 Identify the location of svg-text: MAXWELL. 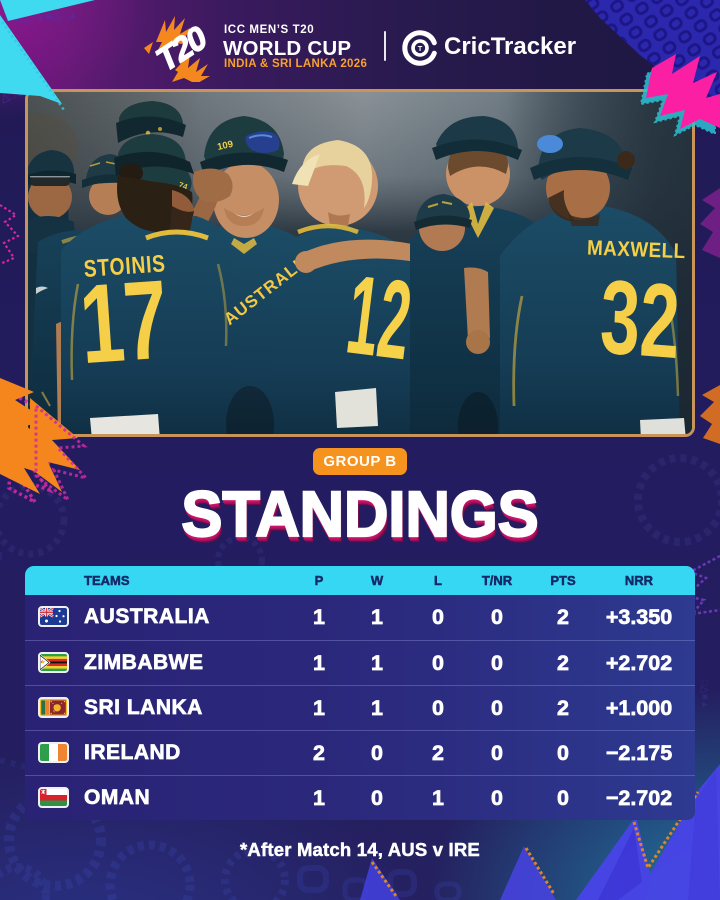
(636, 250).